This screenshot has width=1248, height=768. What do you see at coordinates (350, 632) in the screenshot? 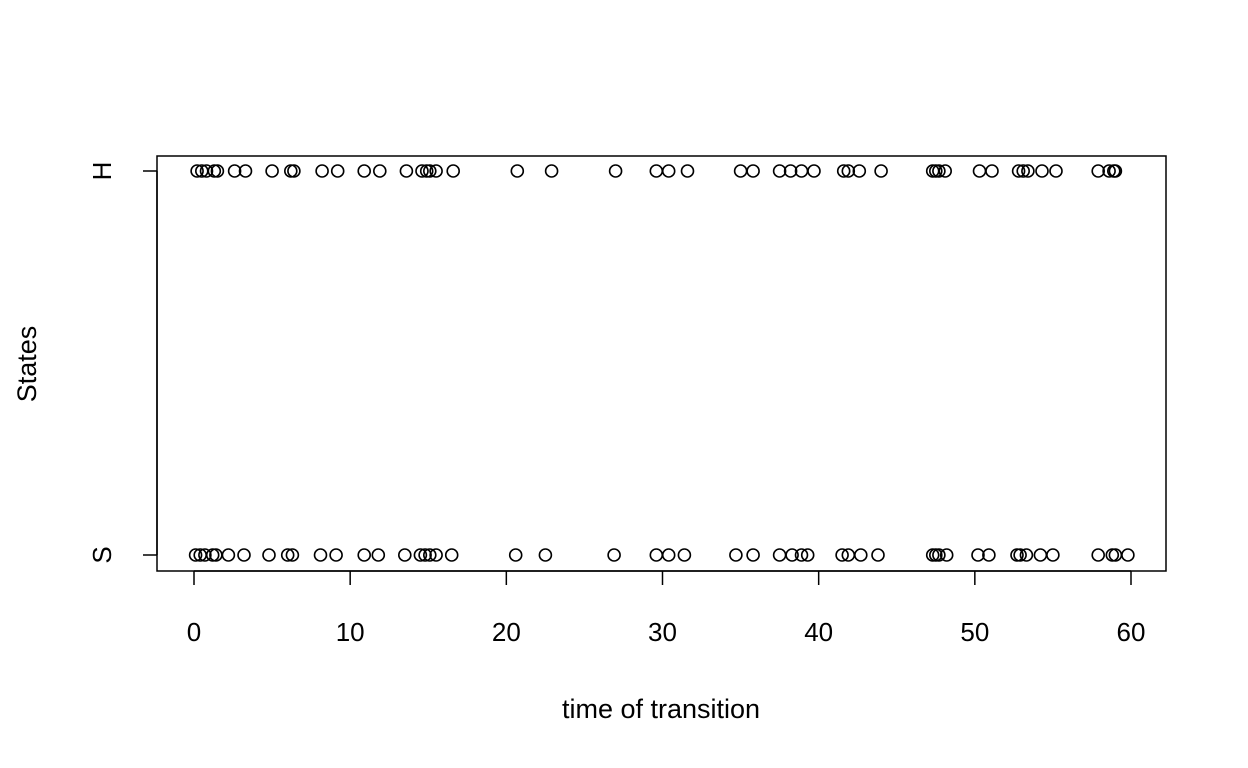
I see `x-tick-label: 10` at bounding box center [350, 632].